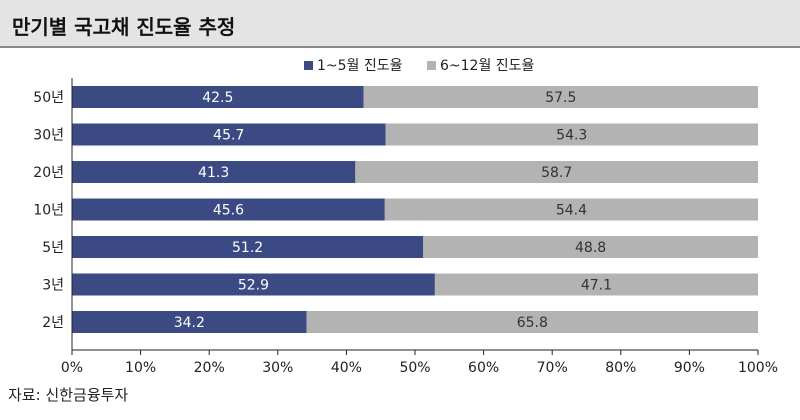 This screenshot has width=800, height=420. What do you see at coordinates (53, 323) in the screenshot?
I see `category-label: 2년` at bounding box center [53, 323].